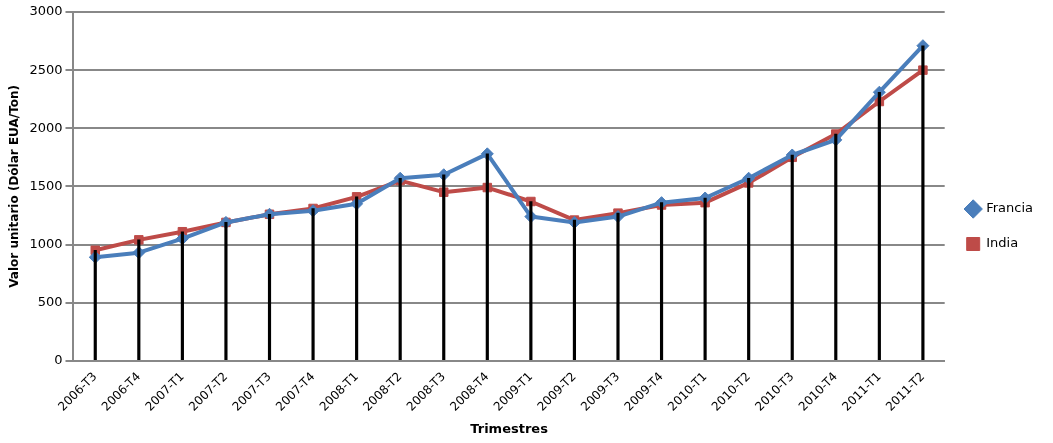  I want to click on y-tick-label: 2000, so click(46, 127).